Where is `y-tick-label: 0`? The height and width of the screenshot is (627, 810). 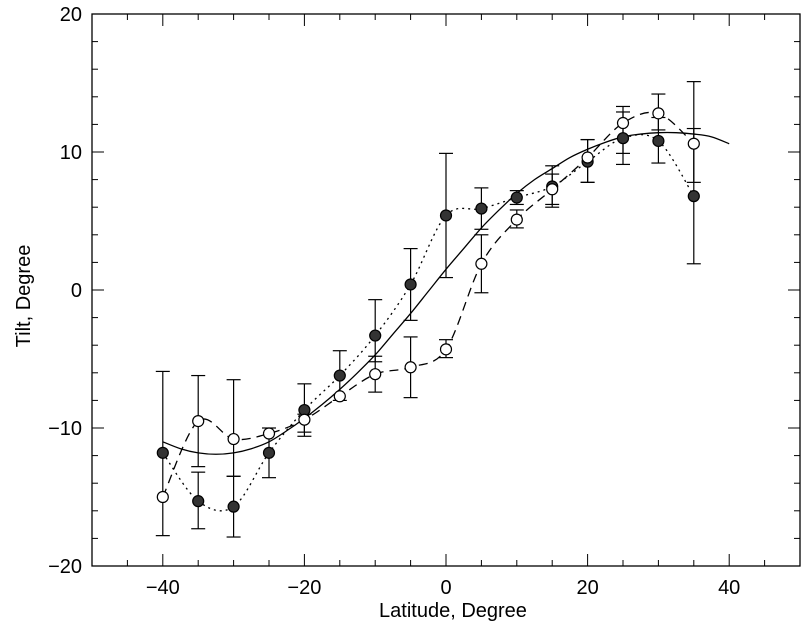
y-tick-label: 0 is located at coordinates (76, 291).